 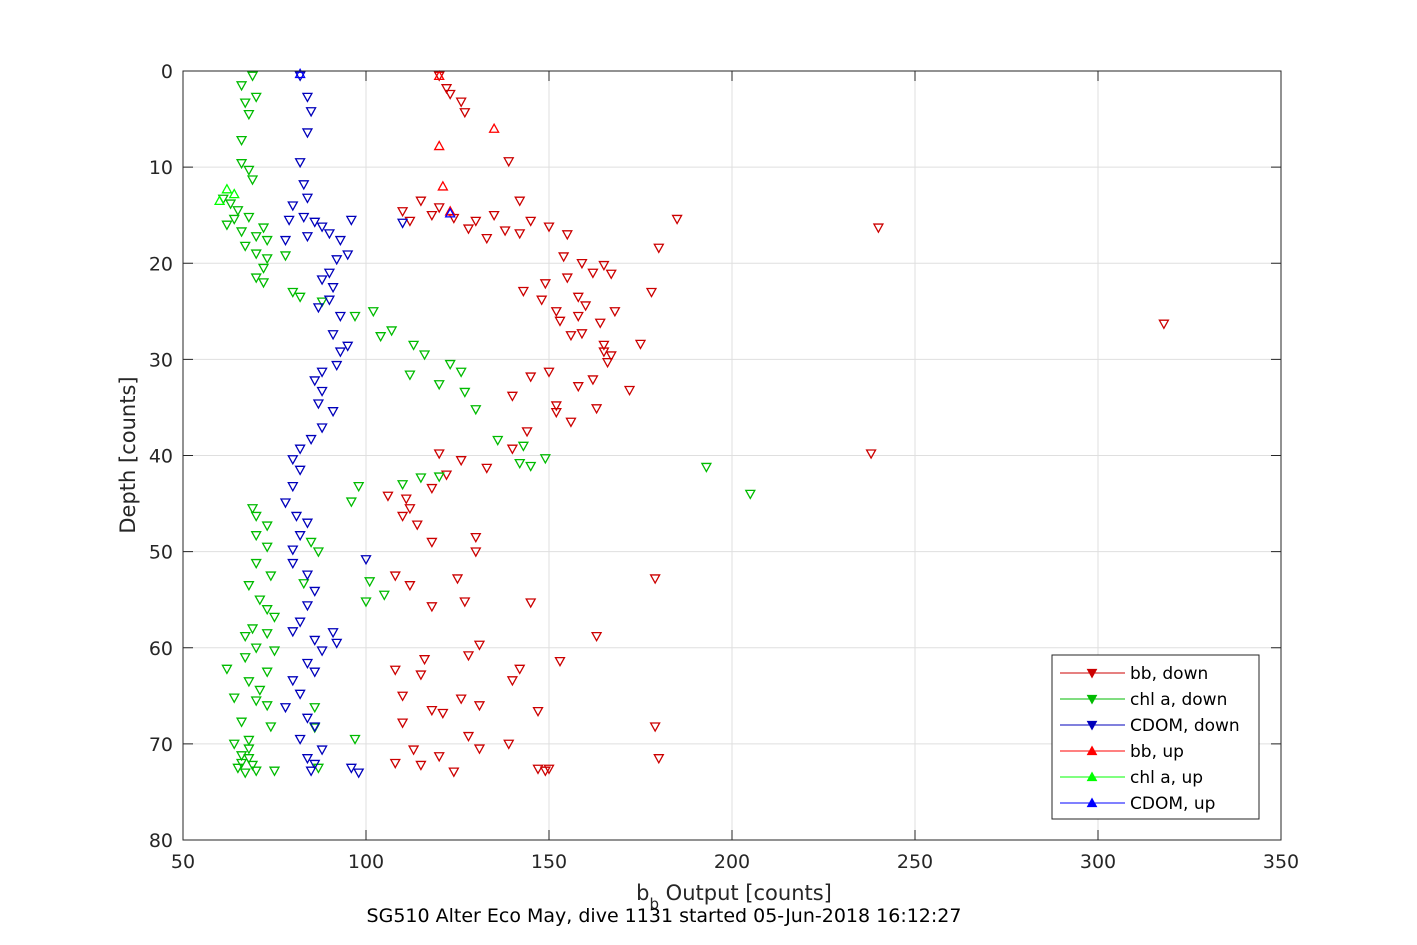 What do you see at coordinates (161, 553) in the screenshot?
I see `y-tick-label: 50` at bounding box center [161, 553].